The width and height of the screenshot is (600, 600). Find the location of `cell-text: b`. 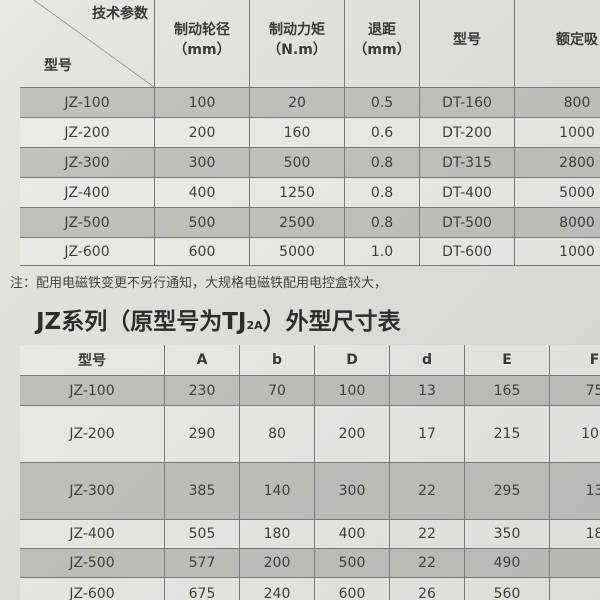

cell-text: b is located at coordinates (277, 360).